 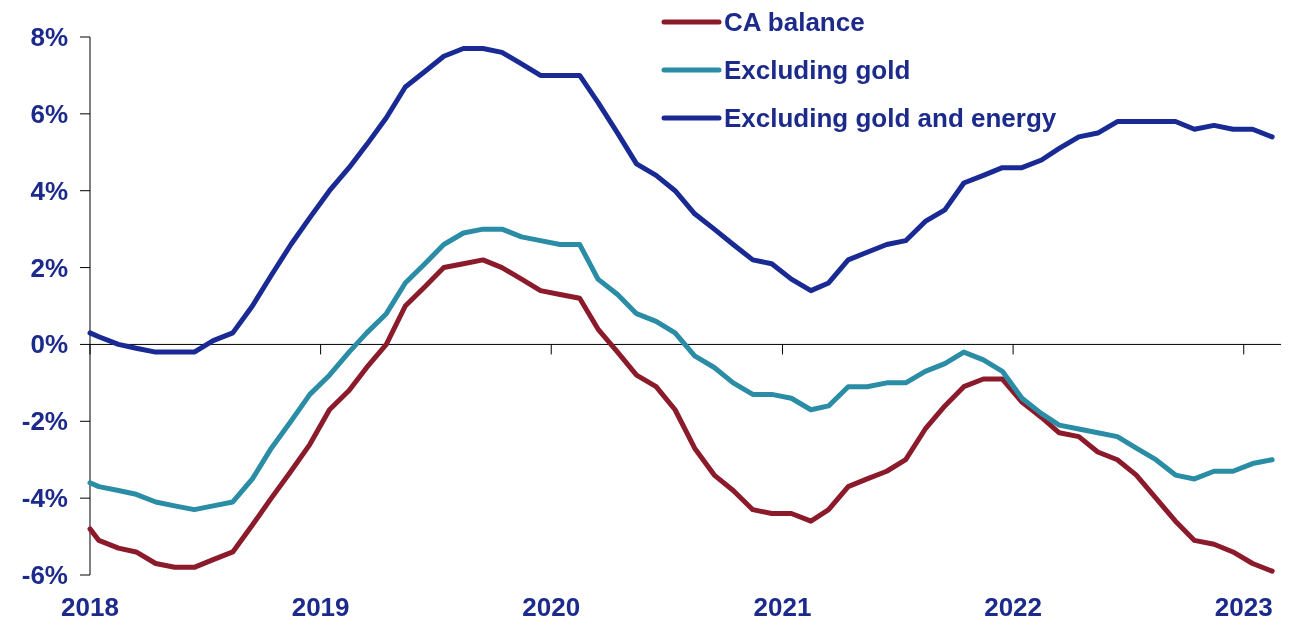 I want to click on y-tick-label: 2%, so click(x=49, y=267).